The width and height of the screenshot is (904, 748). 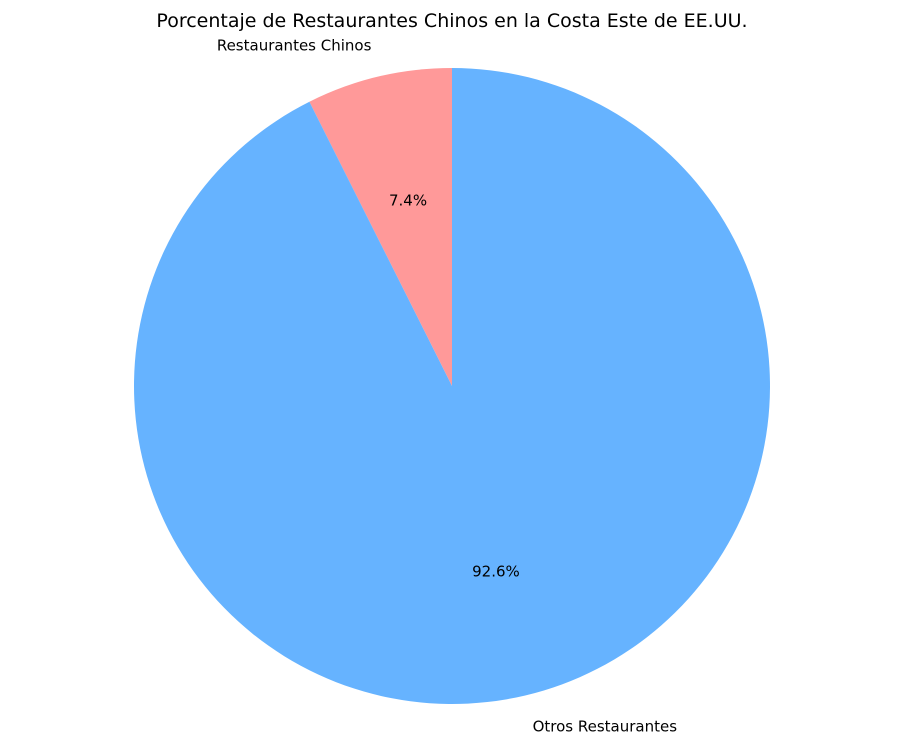 What do you see at coordinates (496, 572) in the screenshot?
I see `pie-percent-label-1: 92.6%` at bounding box center [496, 572].